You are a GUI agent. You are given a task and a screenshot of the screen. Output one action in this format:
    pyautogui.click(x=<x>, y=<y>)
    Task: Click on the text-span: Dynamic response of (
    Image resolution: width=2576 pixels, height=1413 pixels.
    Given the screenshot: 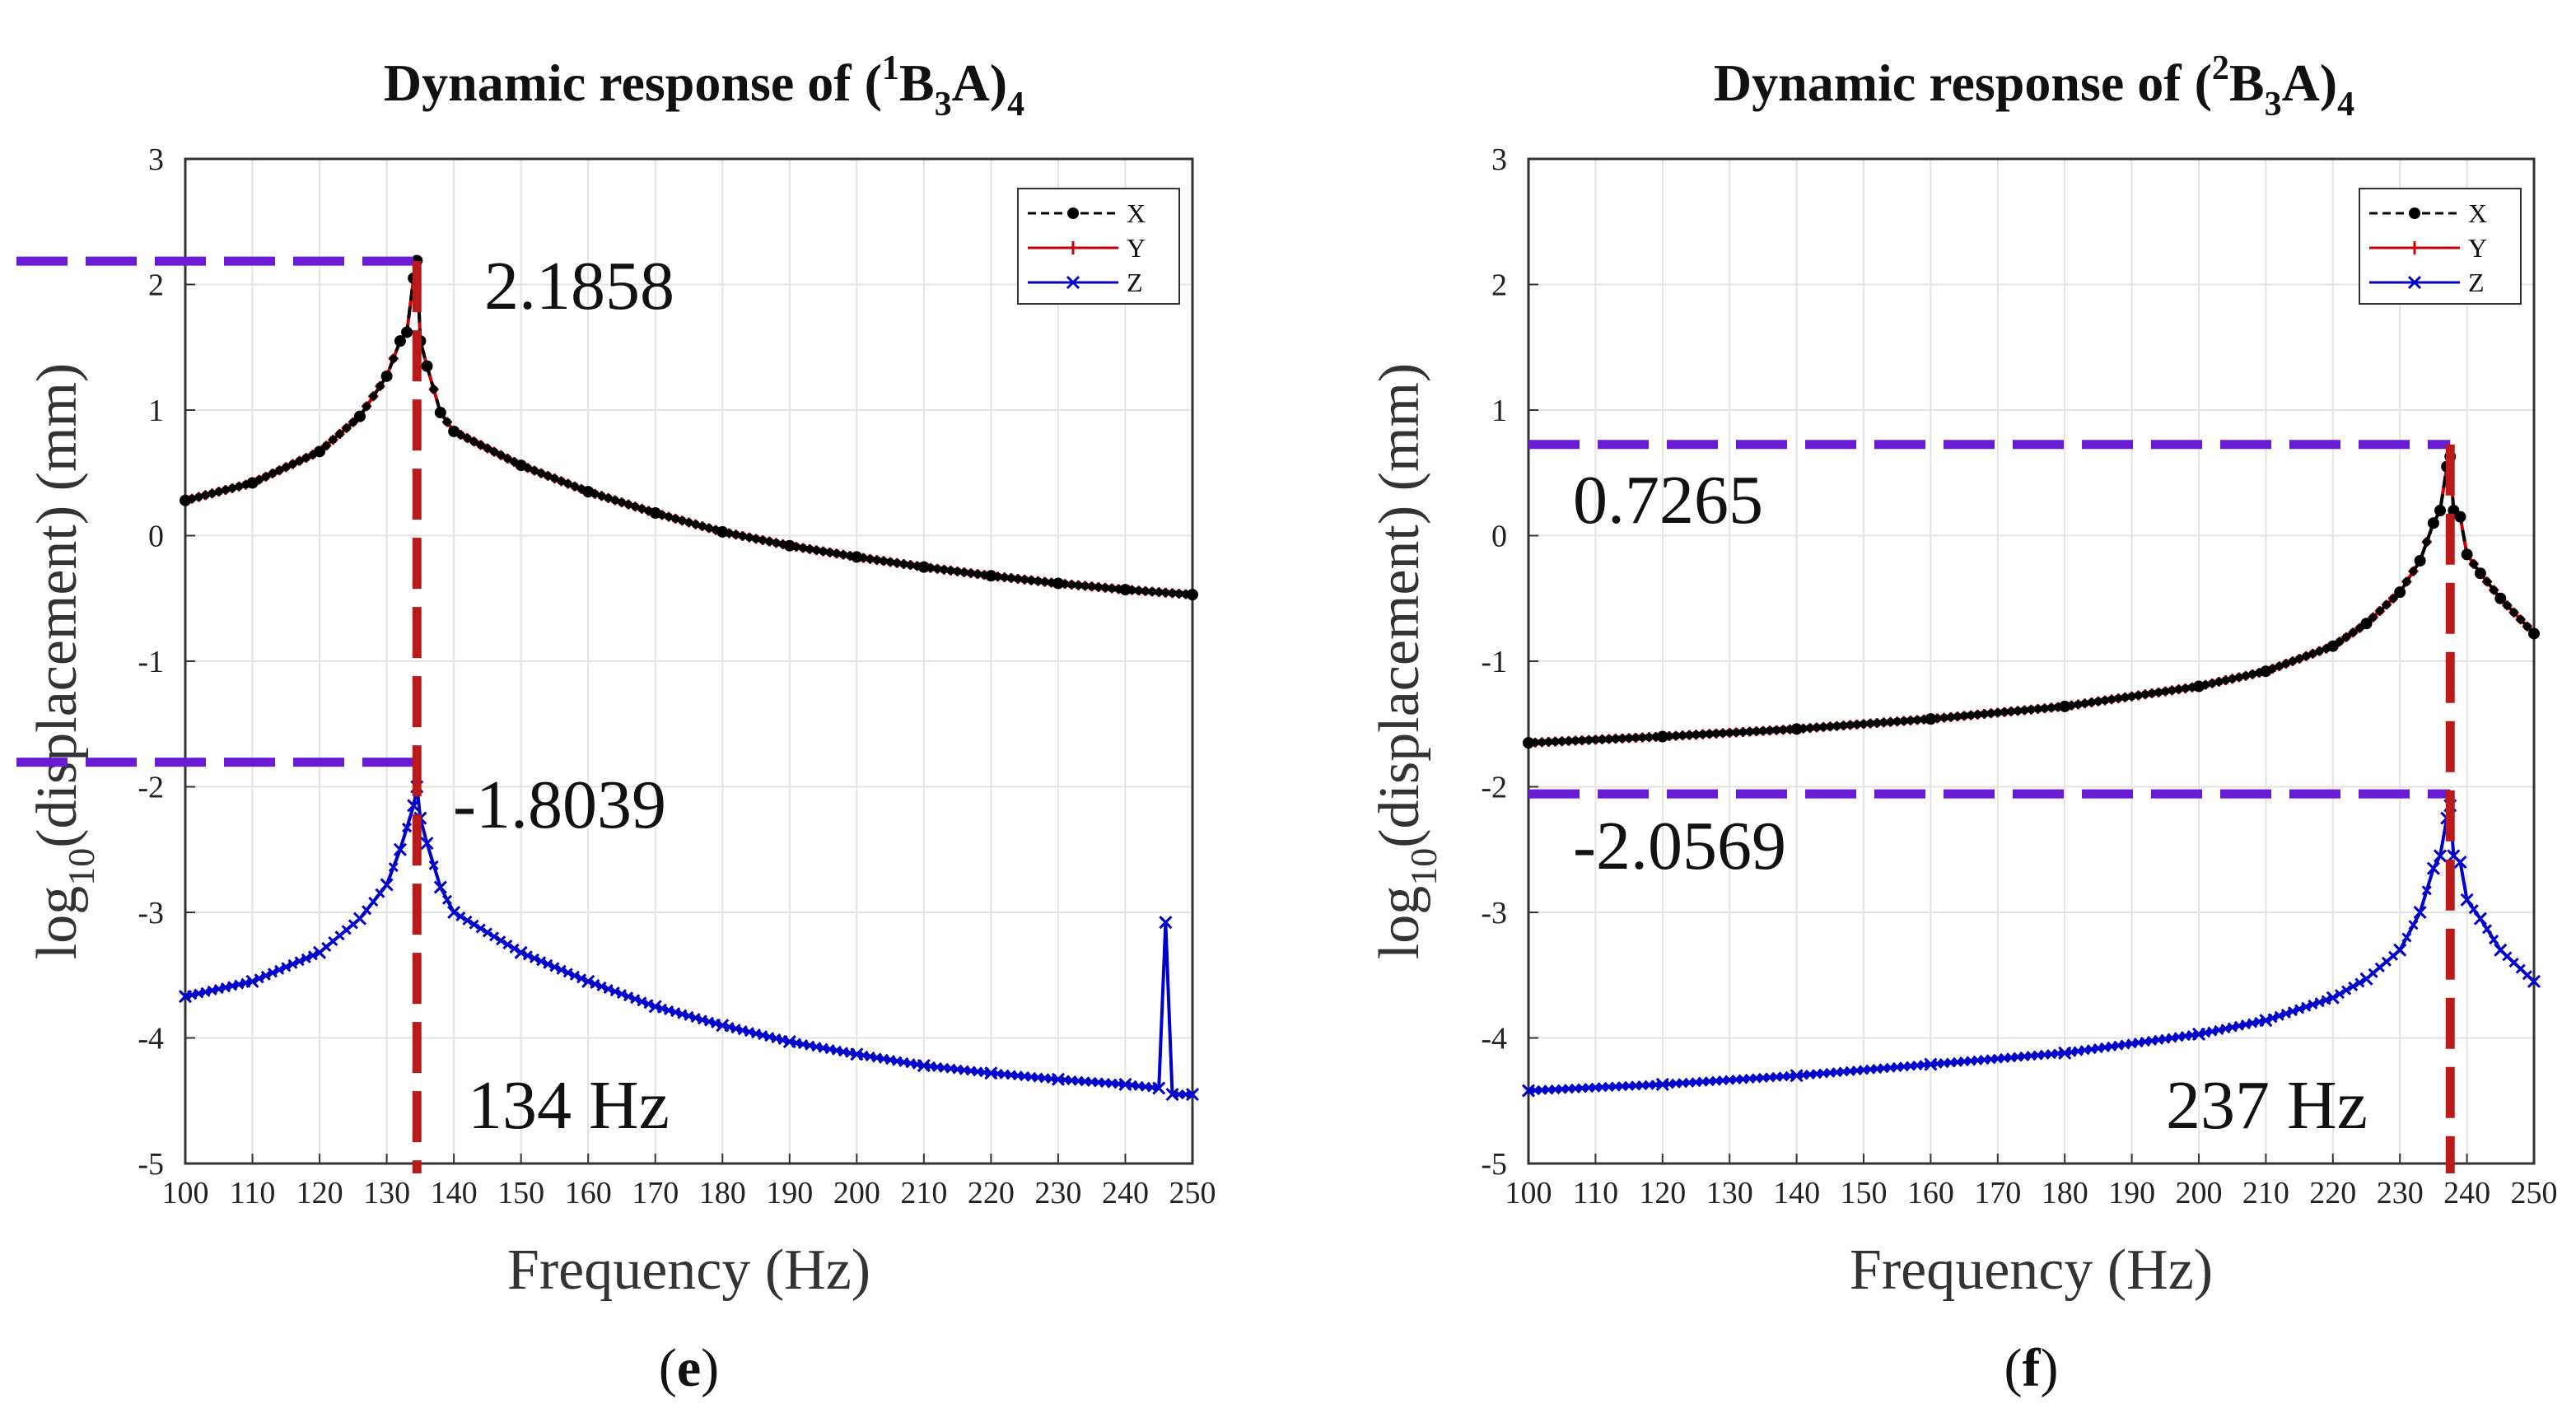 What is the action you would take?
    pyautogui.click(x=1963, y=83)
    